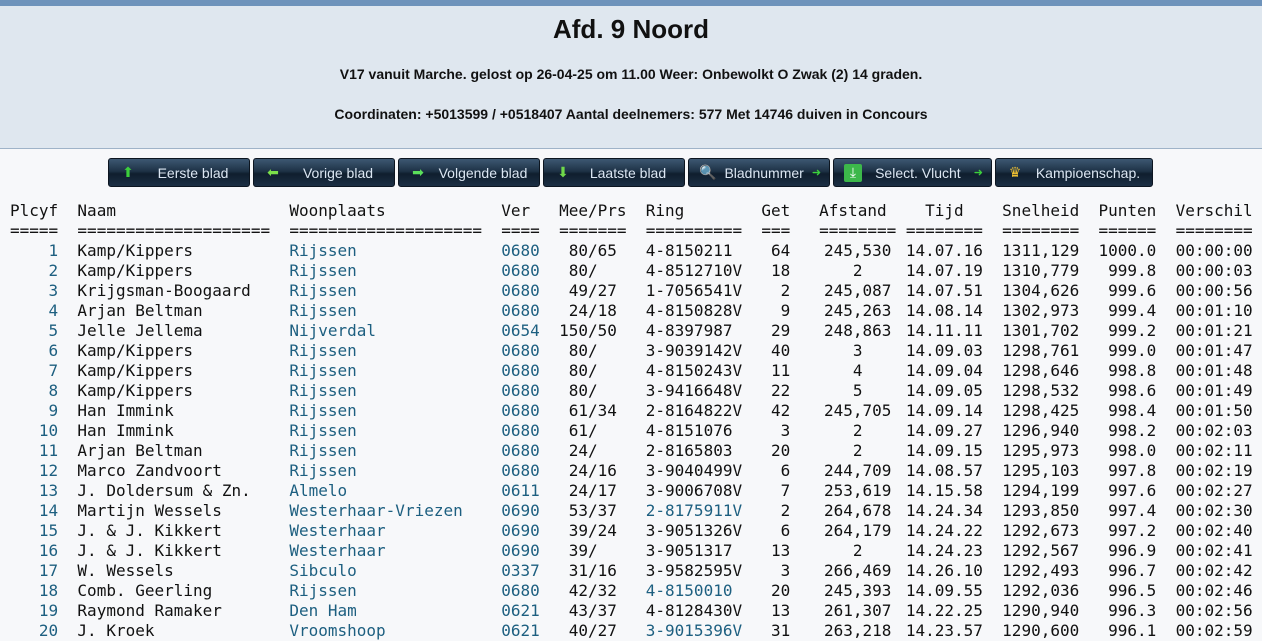 The width and height of the screenshot is (1262, 641). Describe the element at coordinates (1041, 510) in the screenshot. I see `cell-speed: 1293,850` at that location.